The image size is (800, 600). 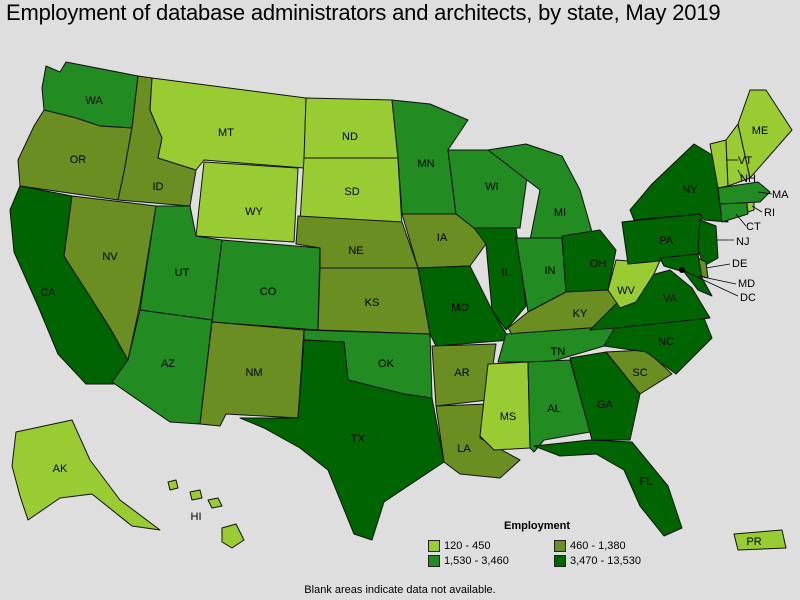 What do you see at coordinates (358, 439) in the screenshot?
I see `label-TX: TX` at bounding box center [358, 439].